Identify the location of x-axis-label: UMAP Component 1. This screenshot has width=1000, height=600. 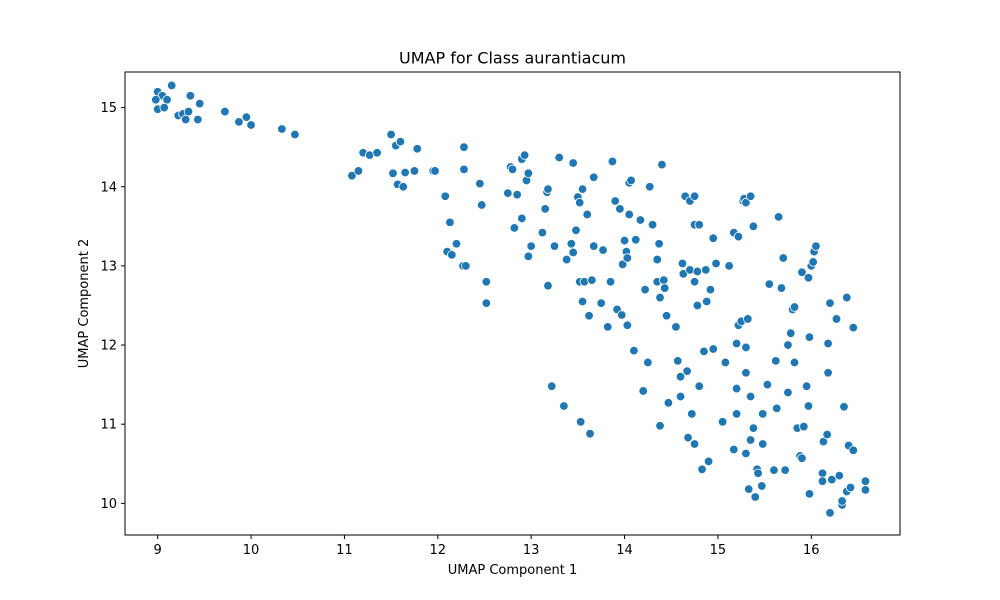
(512, 570).